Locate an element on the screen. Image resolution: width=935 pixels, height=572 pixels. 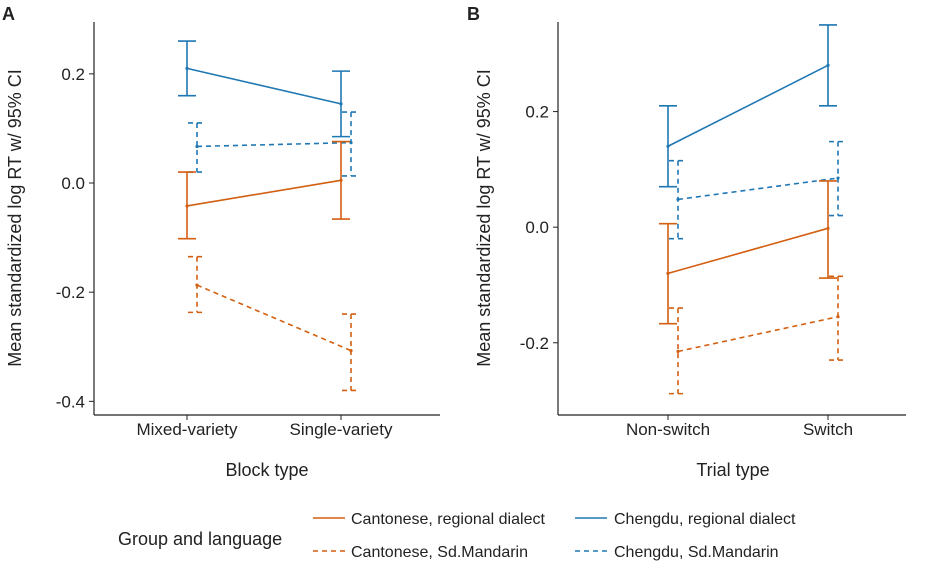
legend-label: Cantonese, regional dialect is located at coordinates (448, 519).